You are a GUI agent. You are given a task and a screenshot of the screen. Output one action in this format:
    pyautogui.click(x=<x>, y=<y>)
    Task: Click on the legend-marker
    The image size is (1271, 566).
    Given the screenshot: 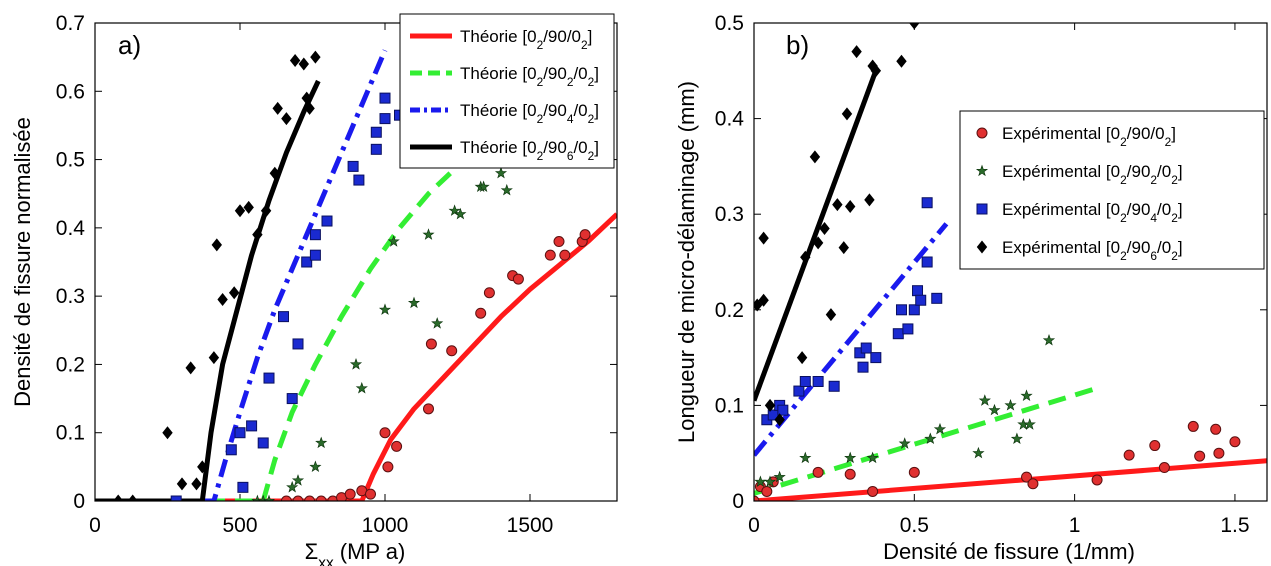 What is the action you would take?
    pyautogui.click(x=982, y=209)
    